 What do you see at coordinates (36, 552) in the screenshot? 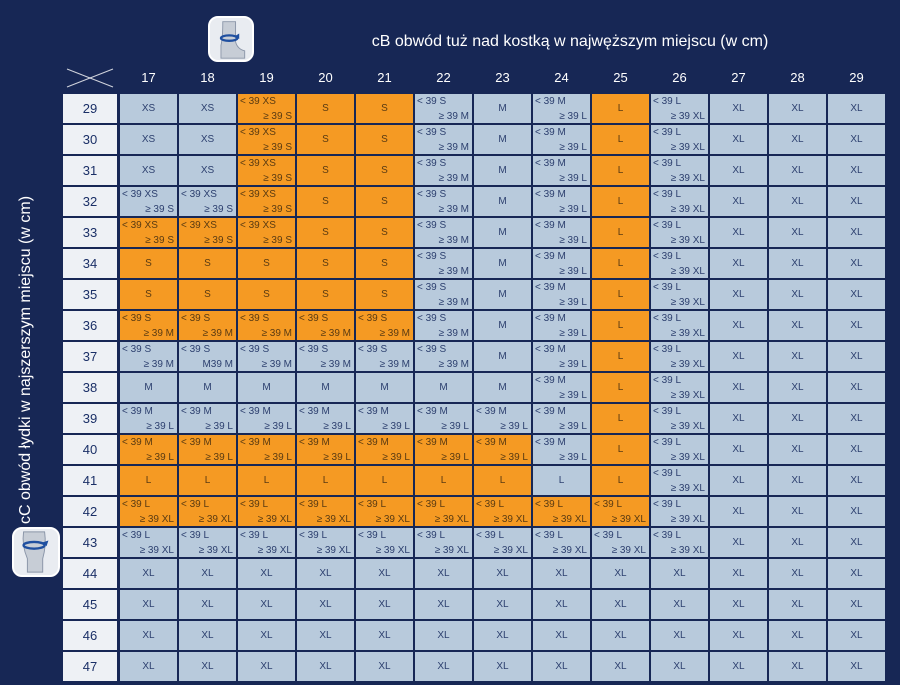
I see `calf-measure-icon` at bounding box center [36, 552].